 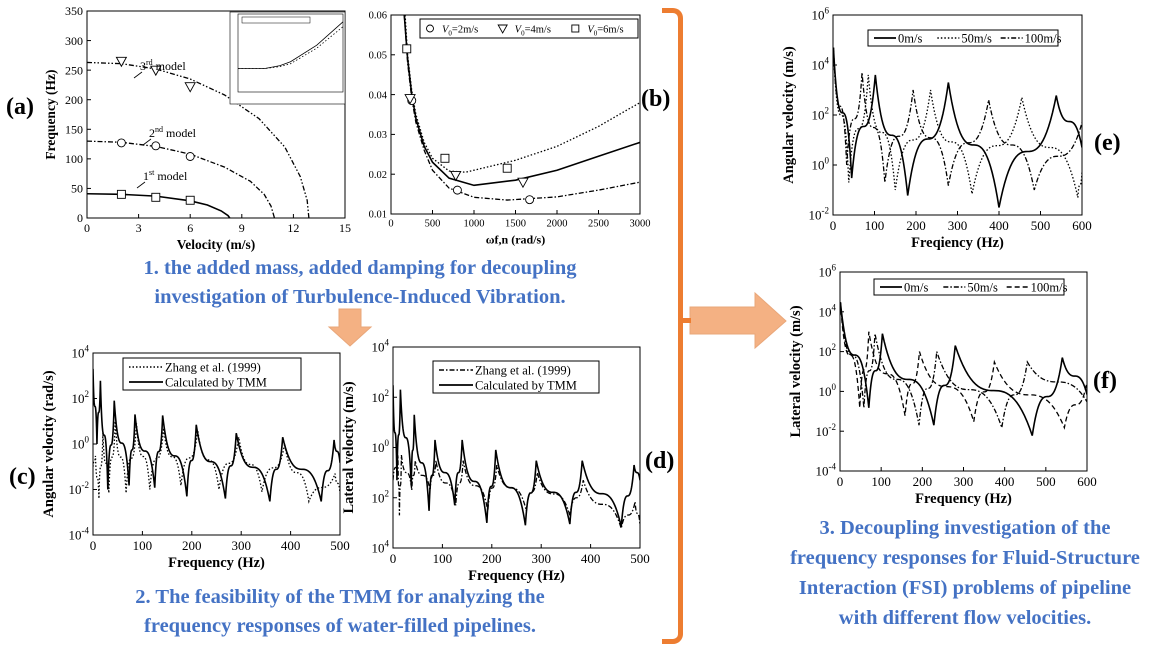 I want to click on legend-box, so click(x=963, y=38).